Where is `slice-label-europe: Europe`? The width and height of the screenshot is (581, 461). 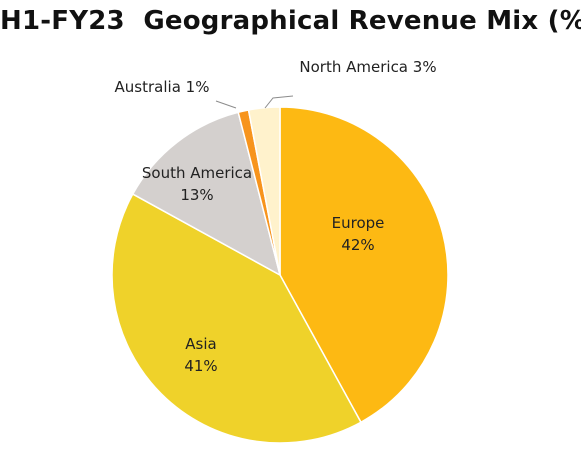
slice-label-europe: Europe is located at coordinates (358, 223).